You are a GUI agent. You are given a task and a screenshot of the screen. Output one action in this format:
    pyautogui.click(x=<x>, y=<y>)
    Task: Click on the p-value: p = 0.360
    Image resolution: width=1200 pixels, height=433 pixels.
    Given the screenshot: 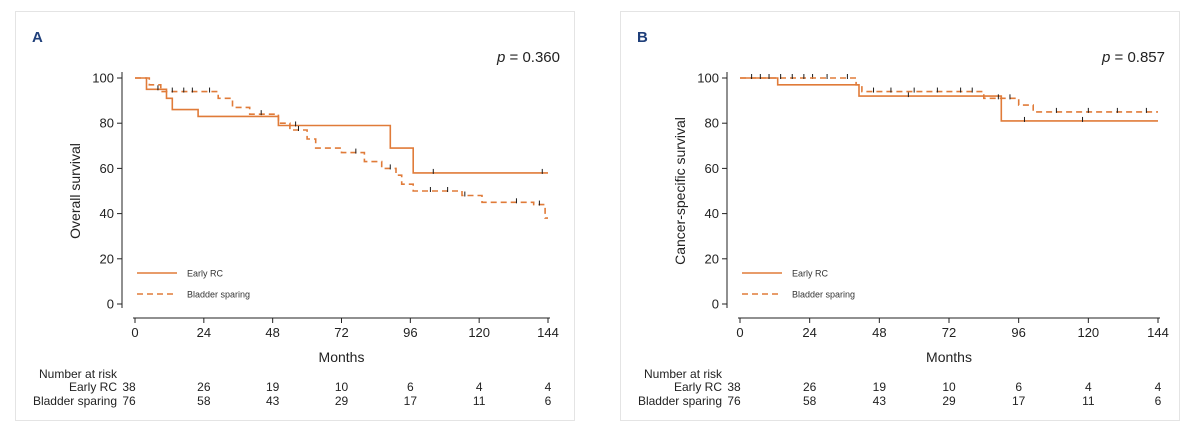 What is the action you would take?
    pyautogui.click(x=528, y=57)
    